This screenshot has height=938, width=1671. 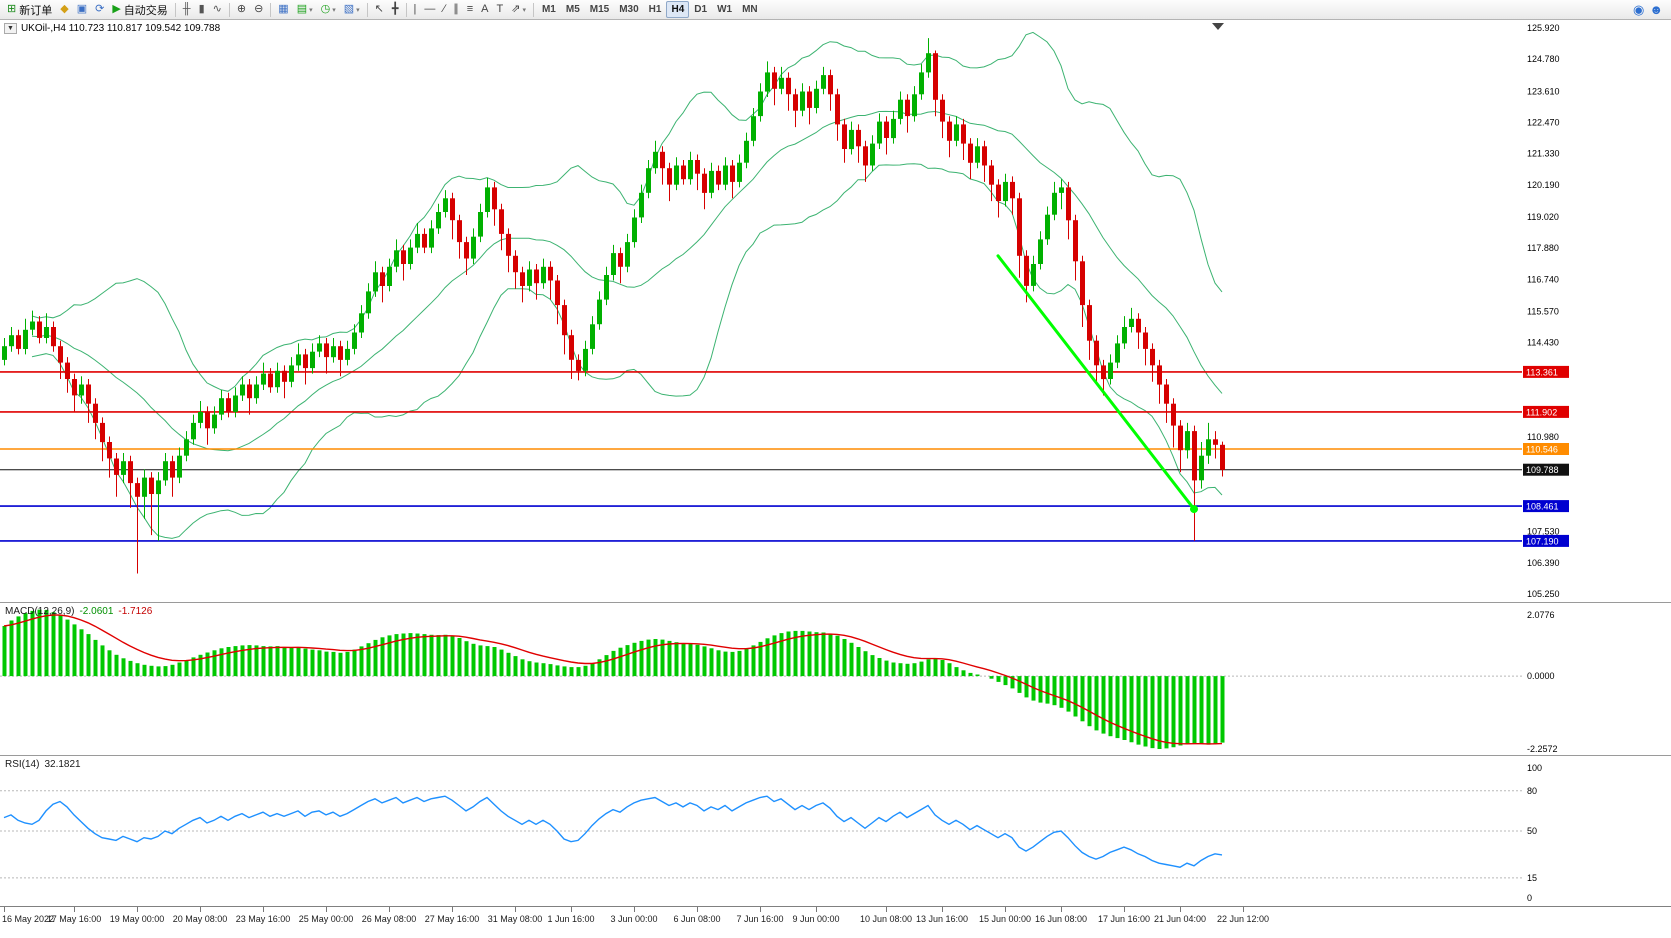 What do you see at coordinates (470, 9) in the screenshot?
I see `fibonacci-button: ≡` at bounding box center [470, 9].